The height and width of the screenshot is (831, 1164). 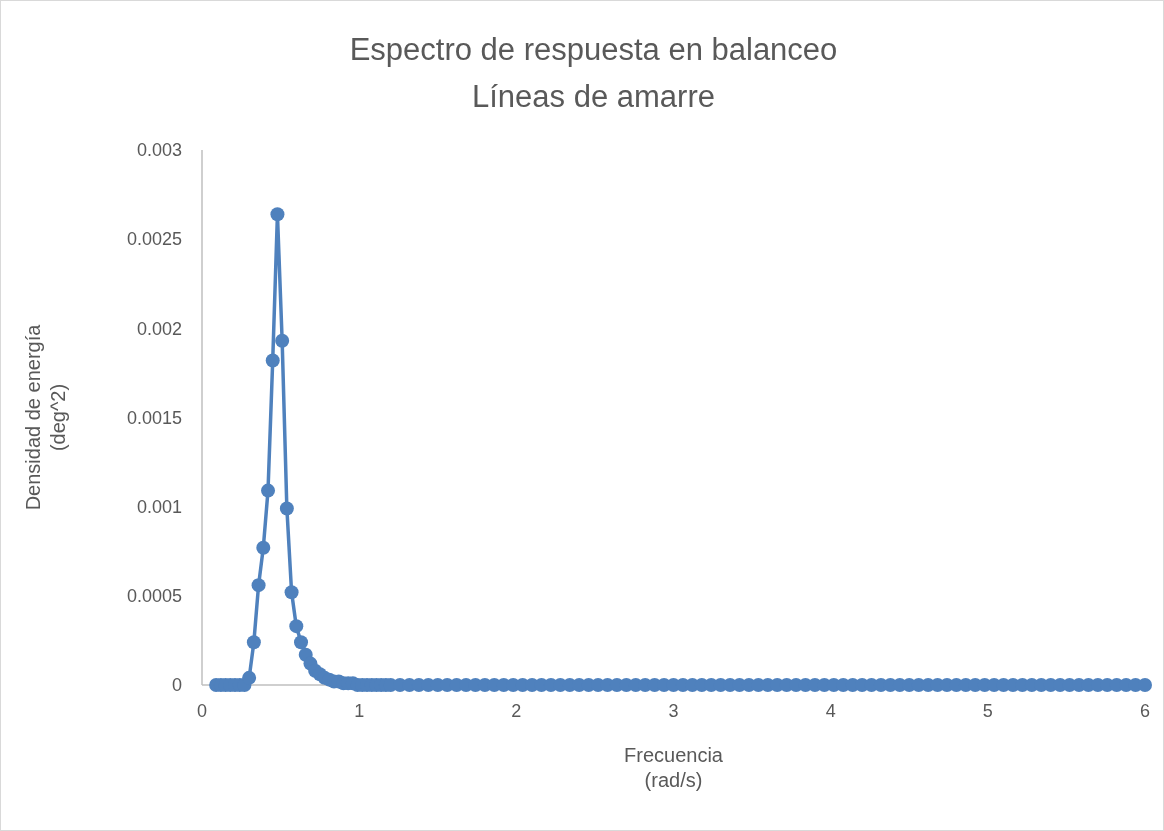 What do you see at coordinates (159, 150) in the screenshot?
I see `y-tick-label: 0.003` at bounding box center [159, 150].